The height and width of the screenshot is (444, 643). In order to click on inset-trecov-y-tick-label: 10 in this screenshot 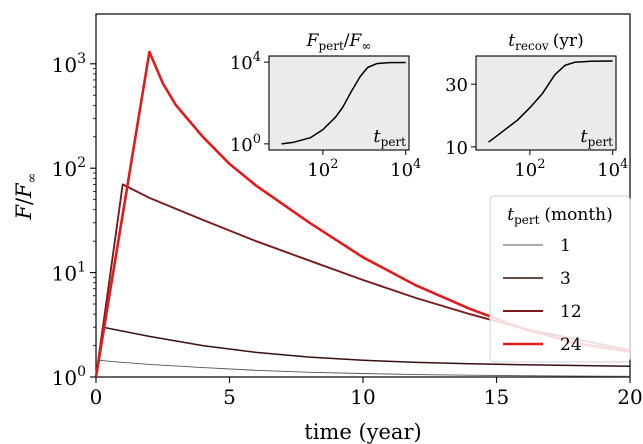, I will do `click(456, 148)`.